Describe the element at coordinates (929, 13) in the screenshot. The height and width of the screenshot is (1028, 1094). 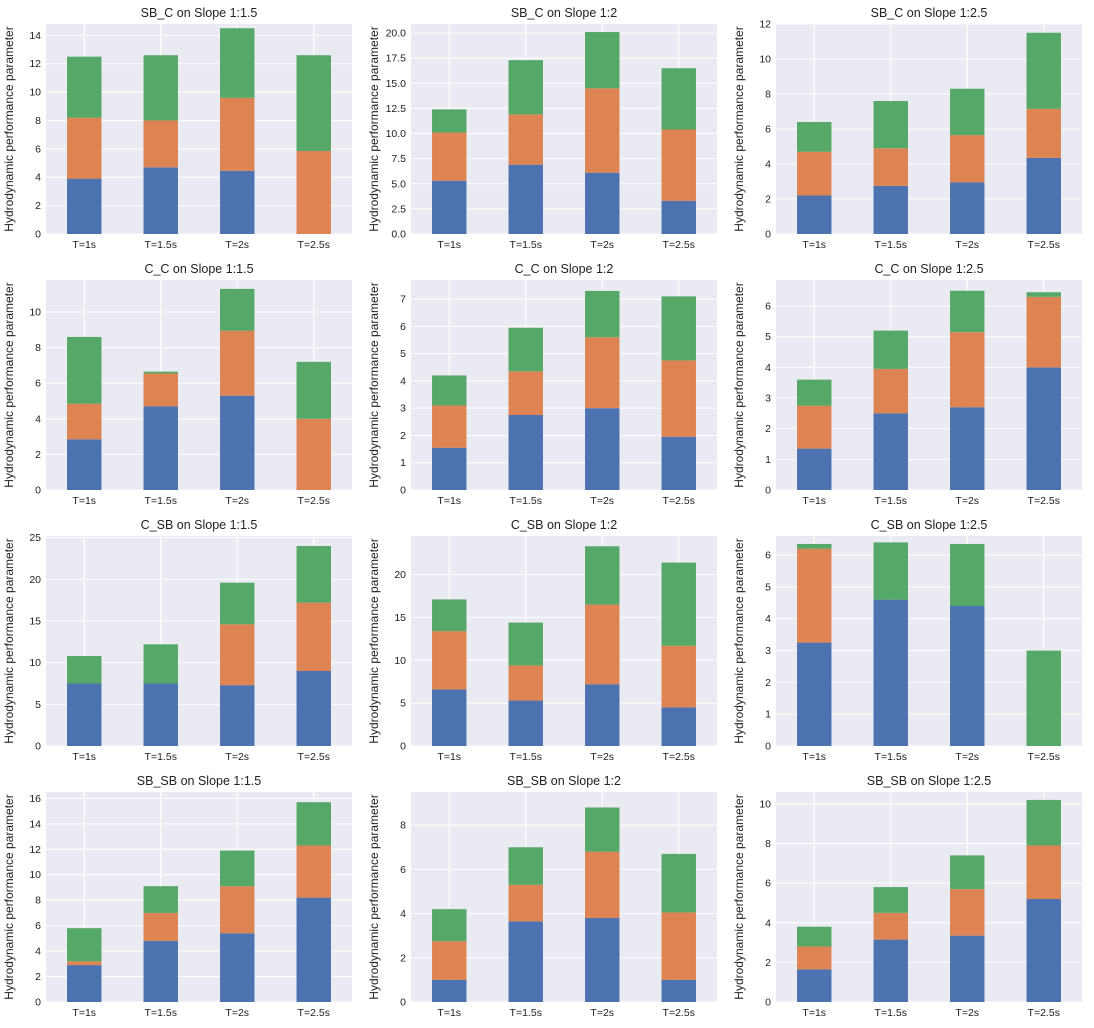
I see `chart-title: SB_C on Slope 1:2.5` at that location.